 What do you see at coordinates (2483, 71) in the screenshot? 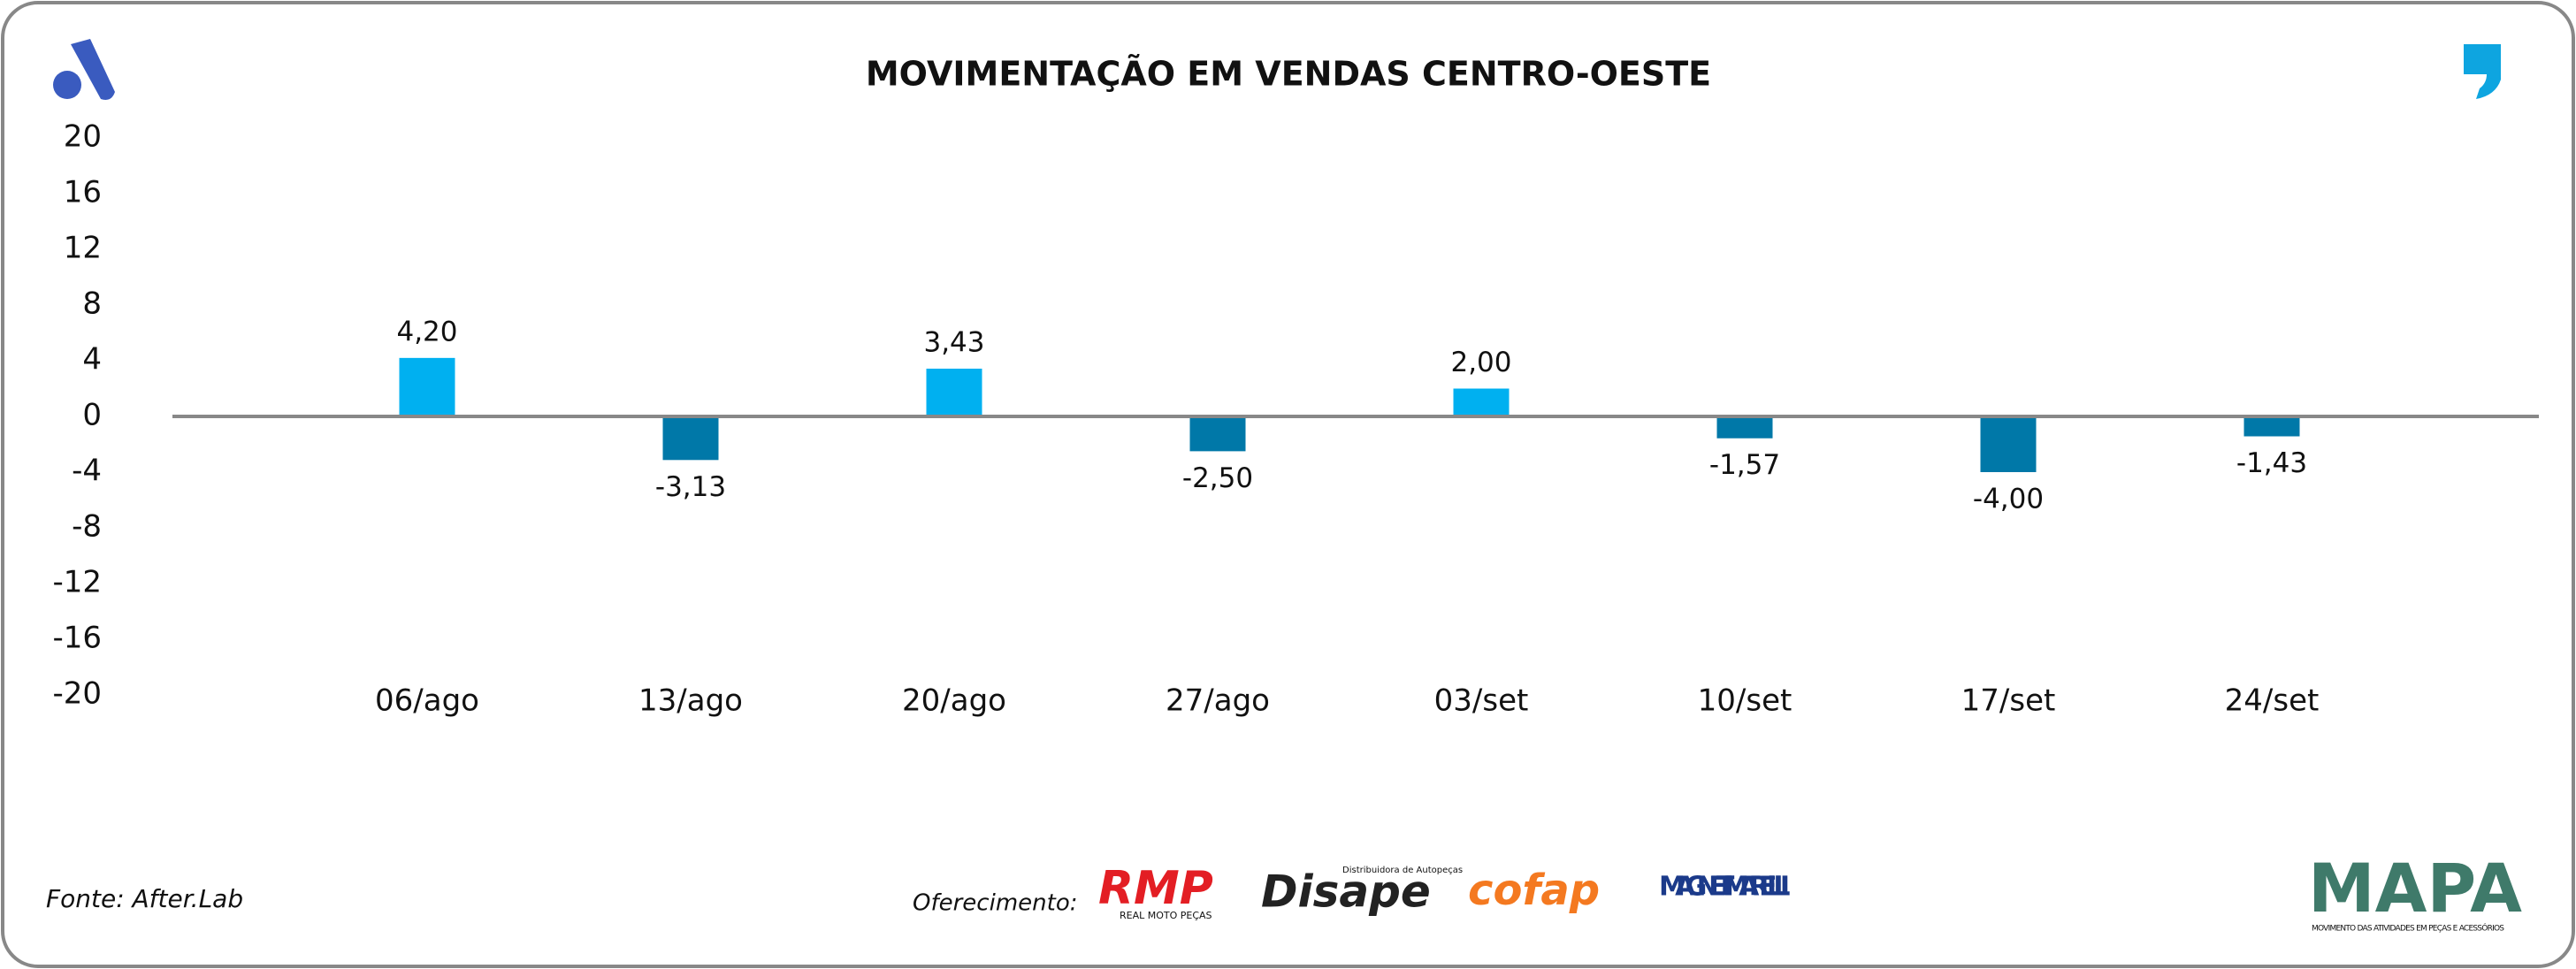
I see `logo-right` at bounding box center [2483, 71].